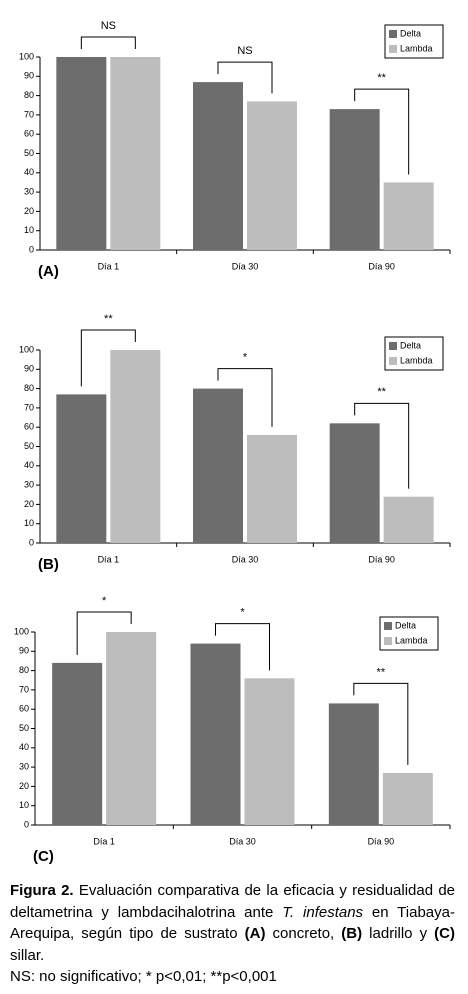 The height and width of the screenshot is (994, 468). I want to click on caption-ref: (A), so click(255, 933).